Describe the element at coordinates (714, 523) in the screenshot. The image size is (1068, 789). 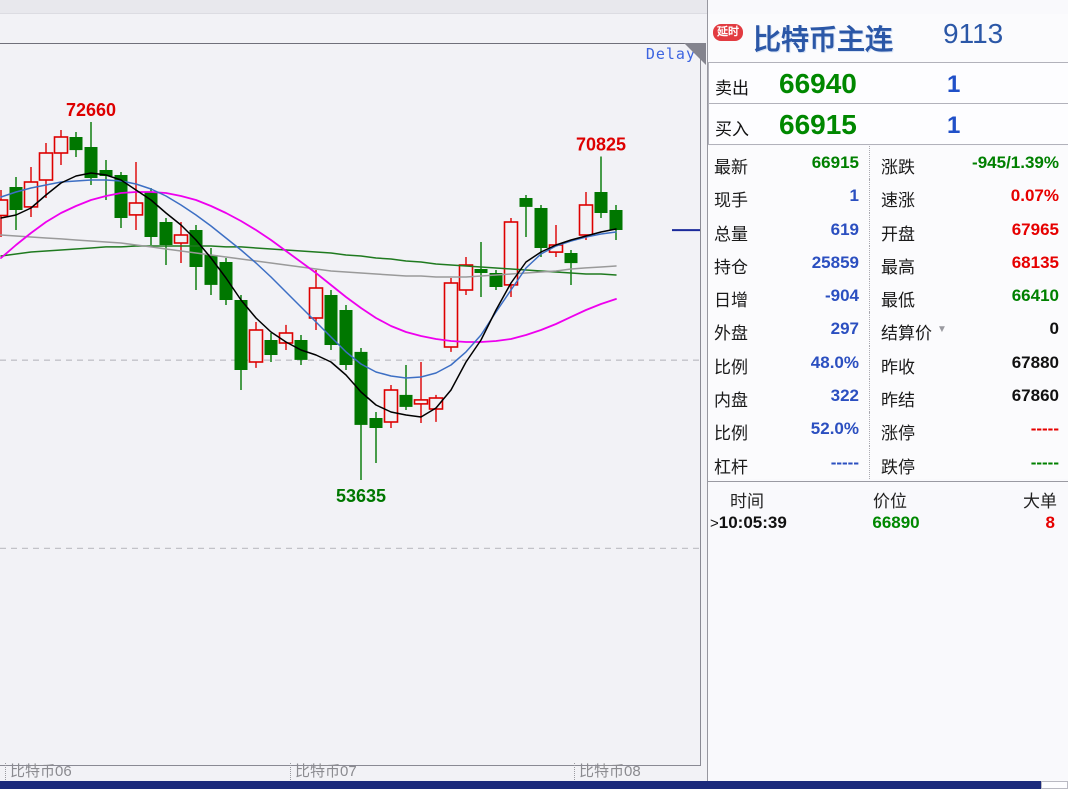
I see `tape-arrow-icon: >` at that location.